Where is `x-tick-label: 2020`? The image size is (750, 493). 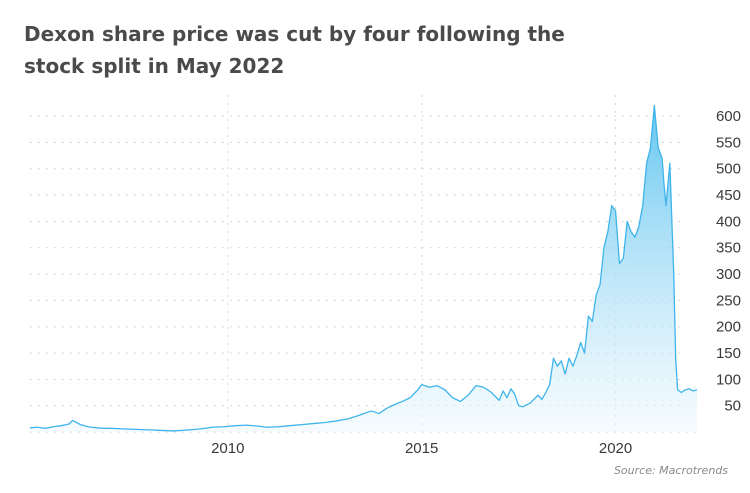
x-tick-label: 2020 is located at coordinates (615, 448).